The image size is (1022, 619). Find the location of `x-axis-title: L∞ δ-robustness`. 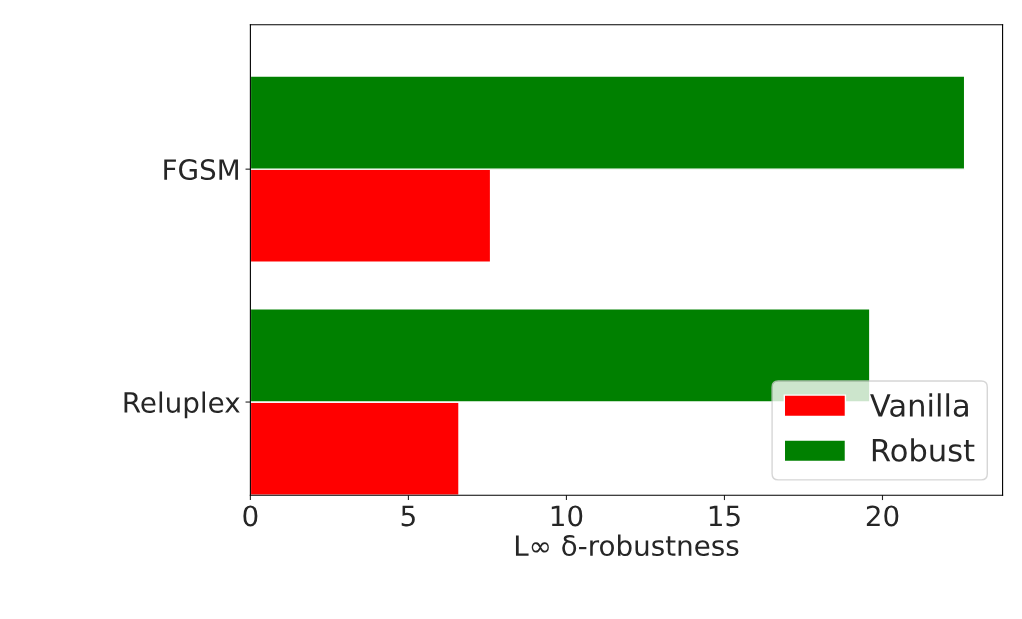

x-axis-title: L∞ δ-robustness is located at coordinates (627, 545).